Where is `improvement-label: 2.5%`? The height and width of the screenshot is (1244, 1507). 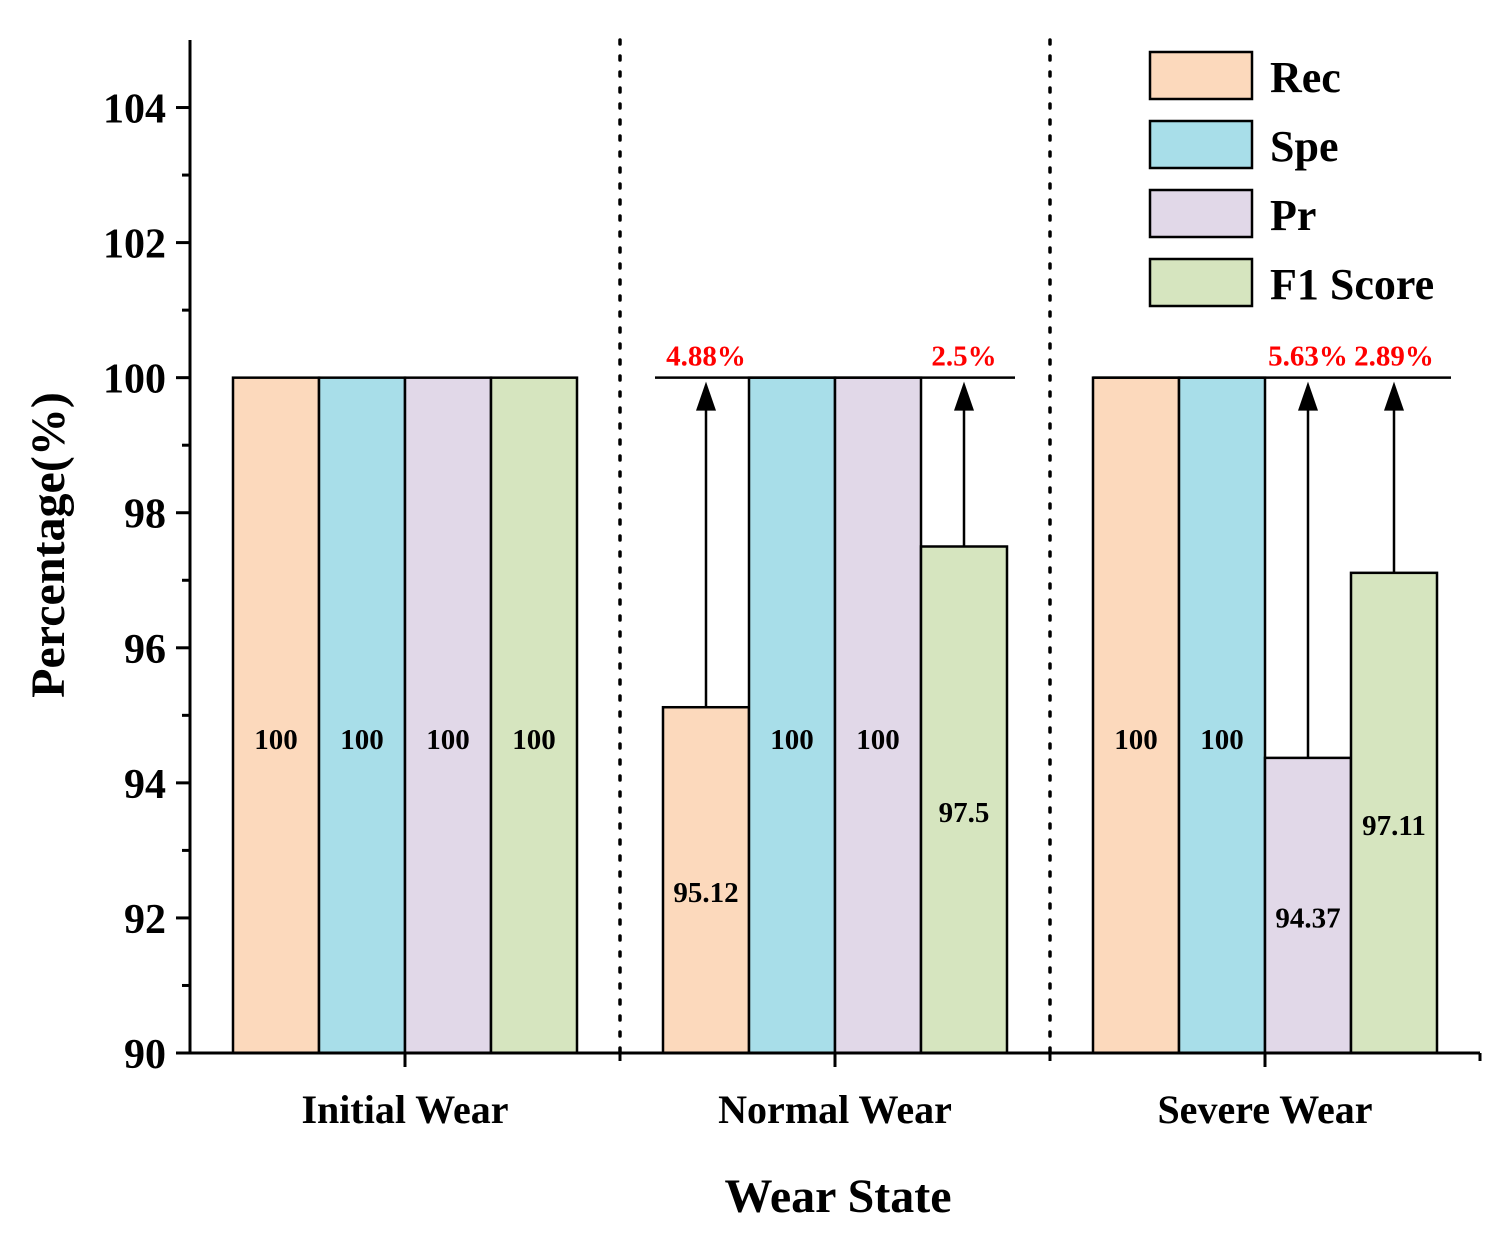
improvement-label: 2.5% is located at coordinates (963, 357).